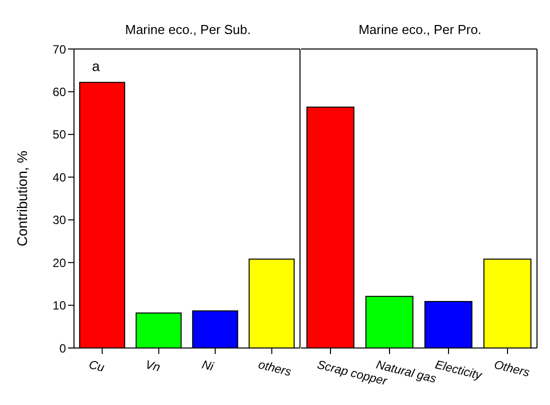 The image size is (550, 405). Describe the element at coordinates (97, 366) in the screenshot. I see `x-tick-label: Cu` at that location.